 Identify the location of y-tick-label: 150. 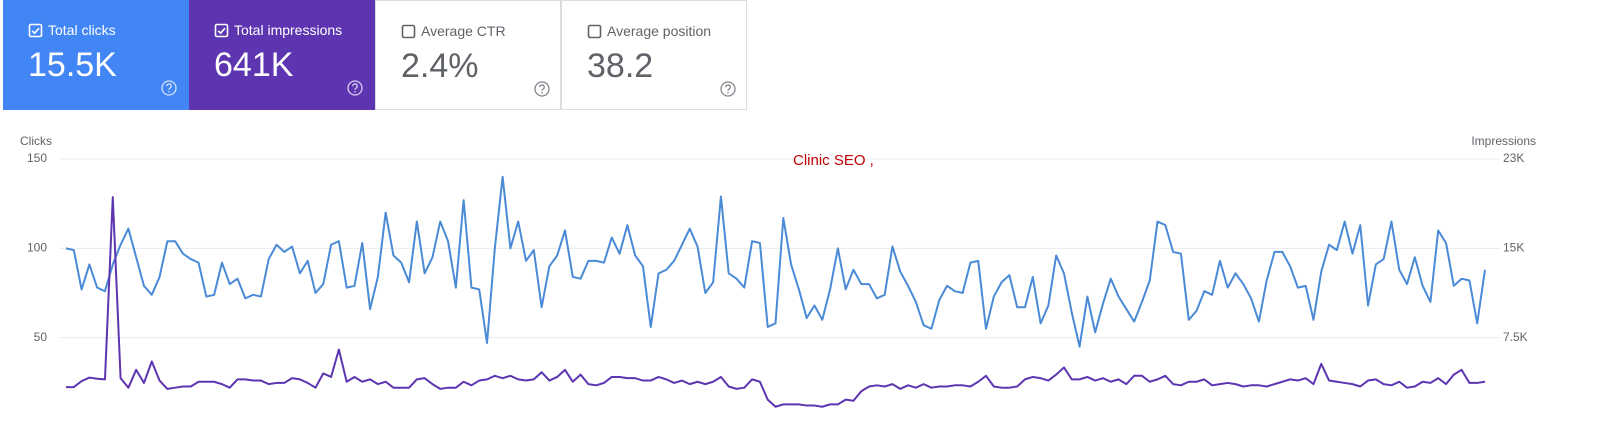
(37, 158).